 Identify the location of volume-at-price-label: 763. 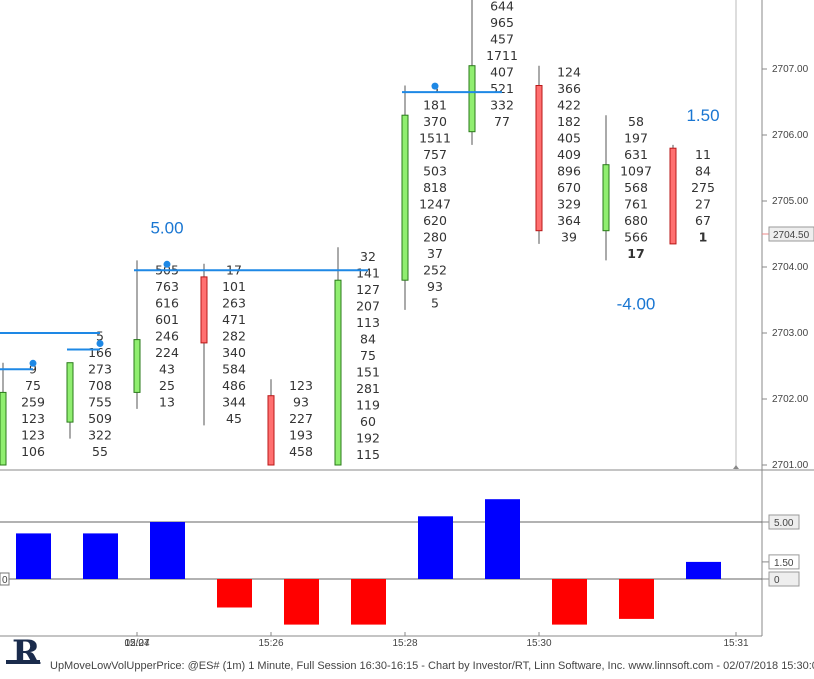
(167, 286).